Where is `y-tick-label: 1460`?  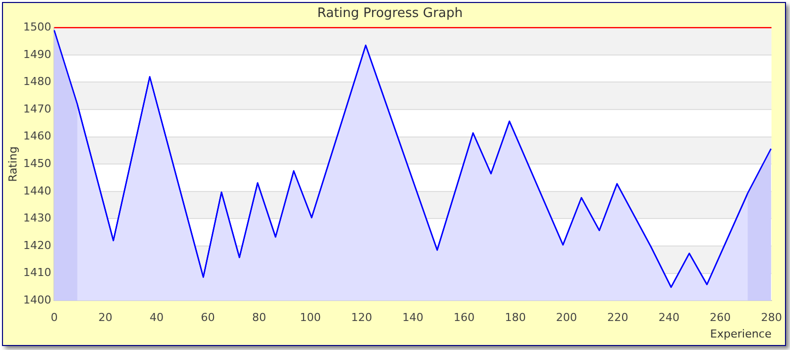
y-tick-label: 1460 is located at coordinates (37, 136).